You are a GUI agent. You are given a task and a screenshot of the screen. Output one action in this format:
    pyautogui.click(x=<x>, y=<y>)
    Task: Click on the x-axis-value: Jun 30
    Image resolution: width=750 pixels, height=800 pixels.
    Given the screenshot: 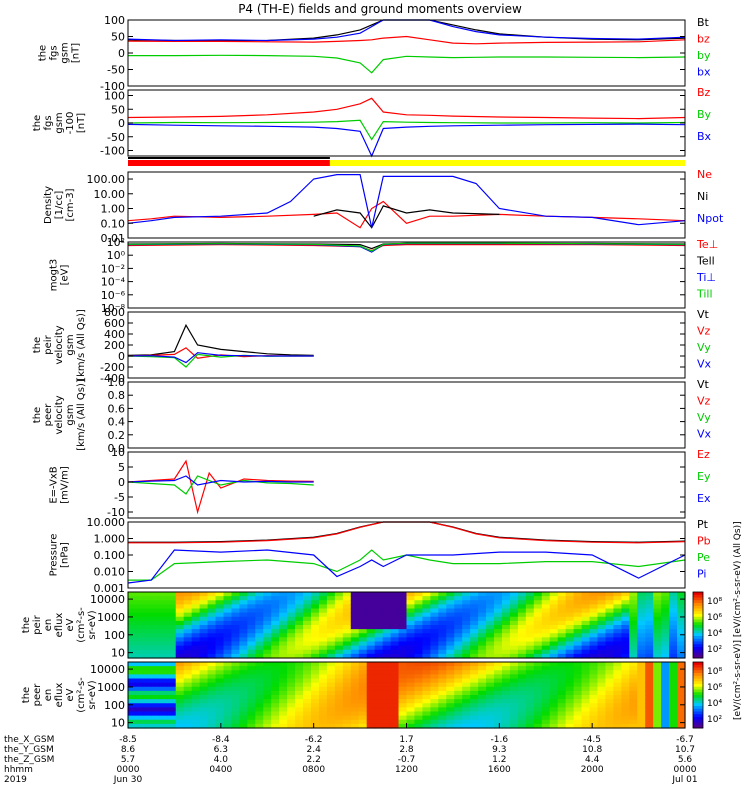 What is the action you would take?
    pyautogui.click(x=128, y=780)
    